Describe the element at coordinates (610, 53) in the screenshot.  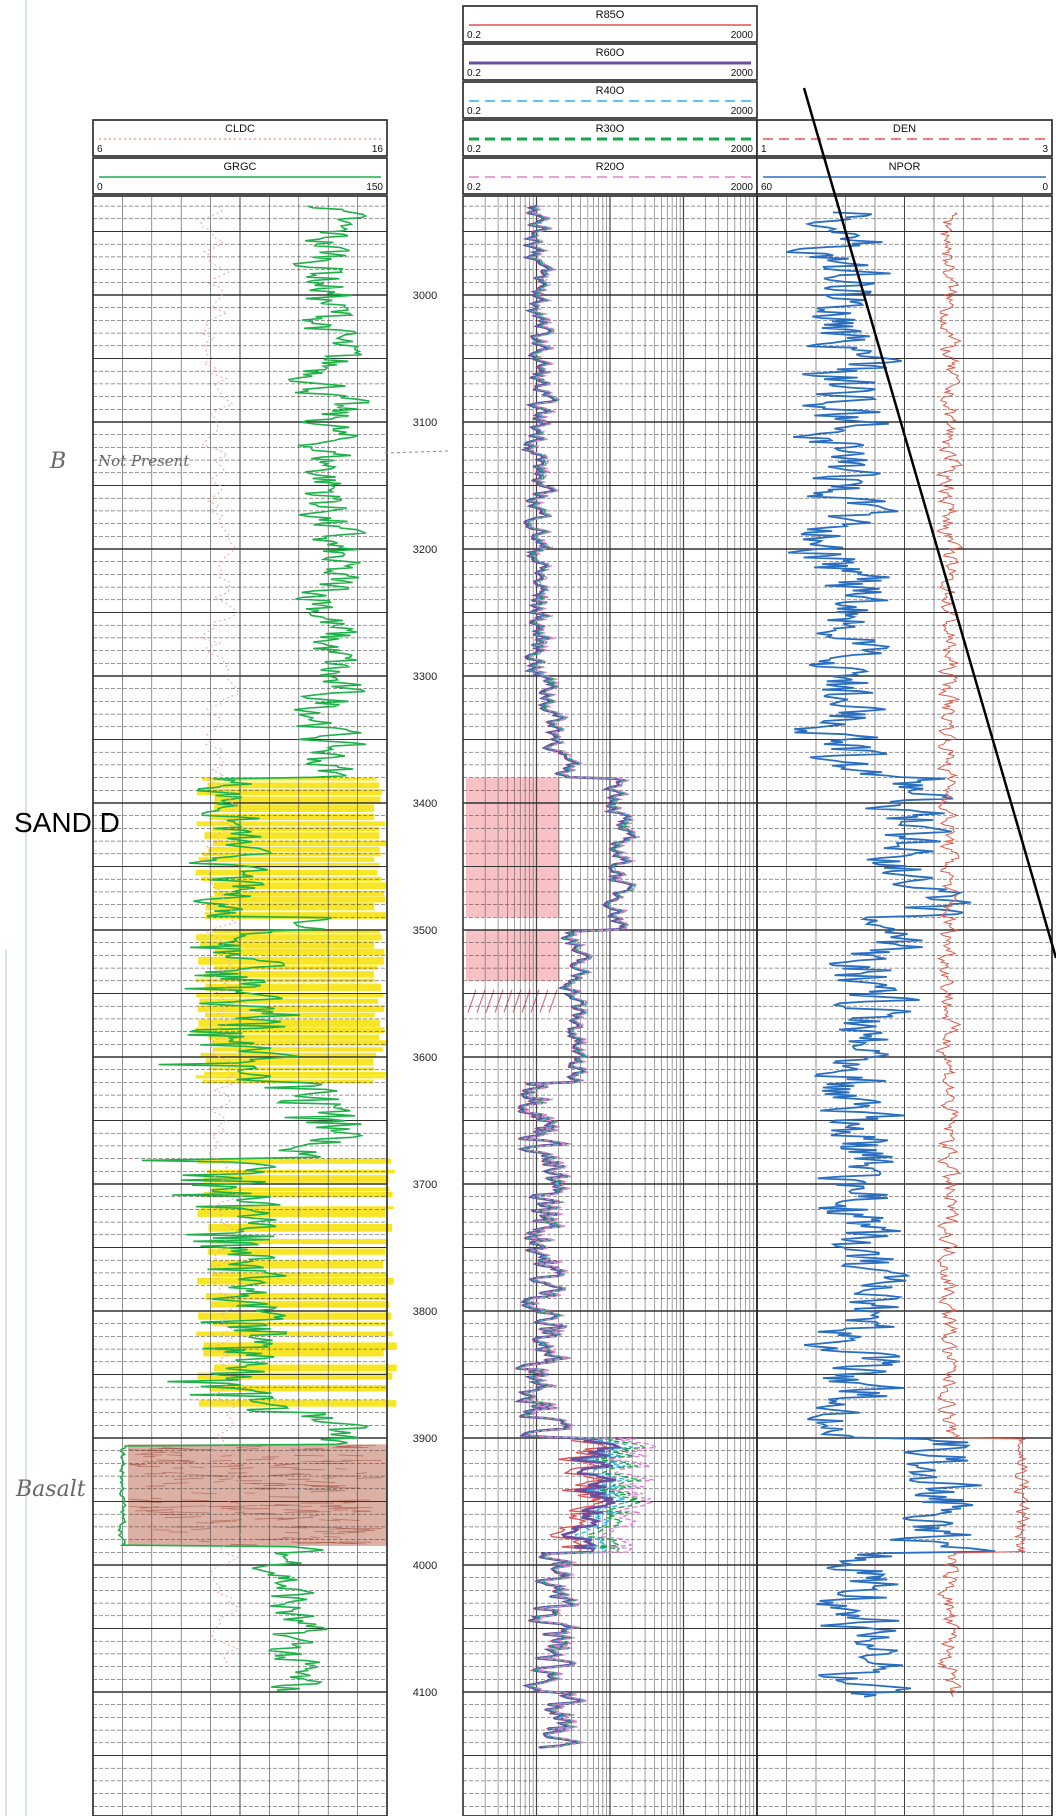
I see `curve-name-label: R60O` at that location.